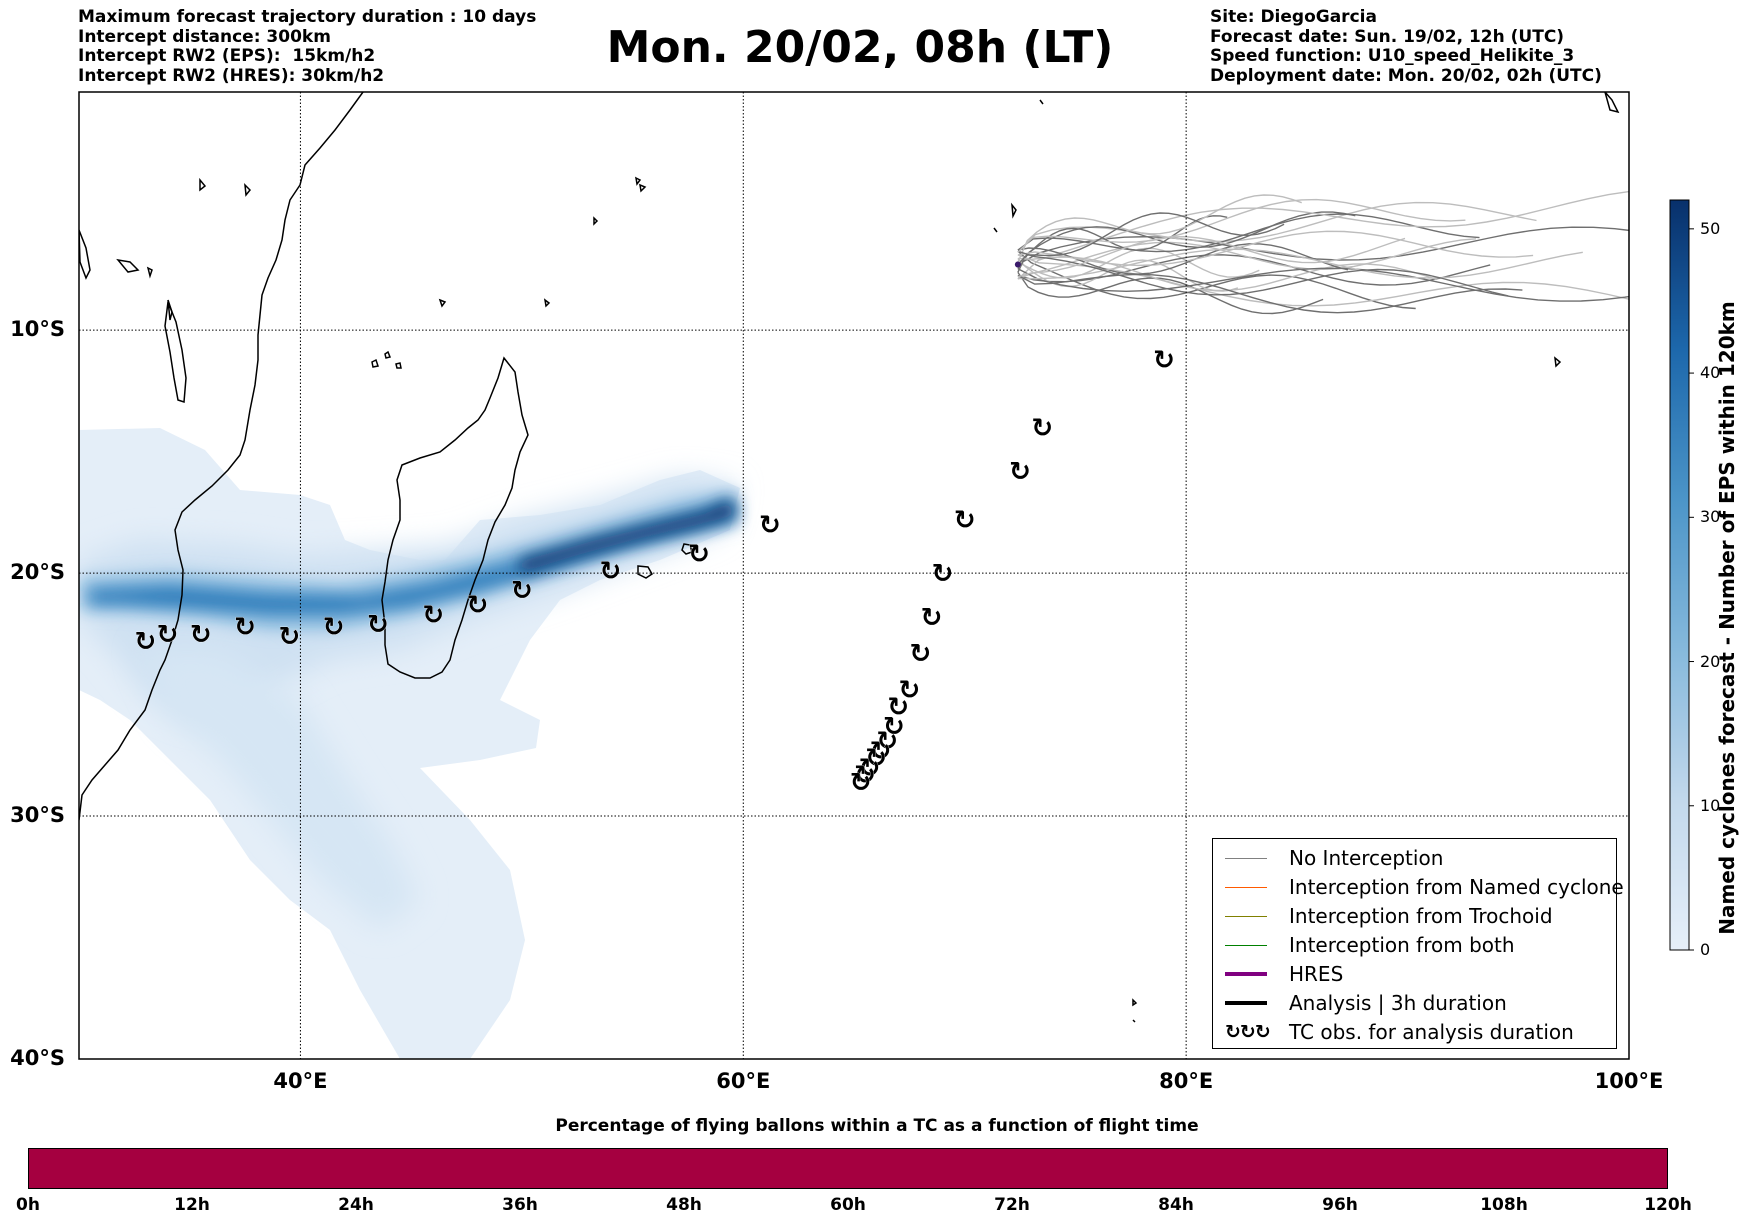 This screenshot has height=1223, width=1754. Describe the element at coordinates (687, 549) in the screenshot. I see `mauritius-island` at that location.